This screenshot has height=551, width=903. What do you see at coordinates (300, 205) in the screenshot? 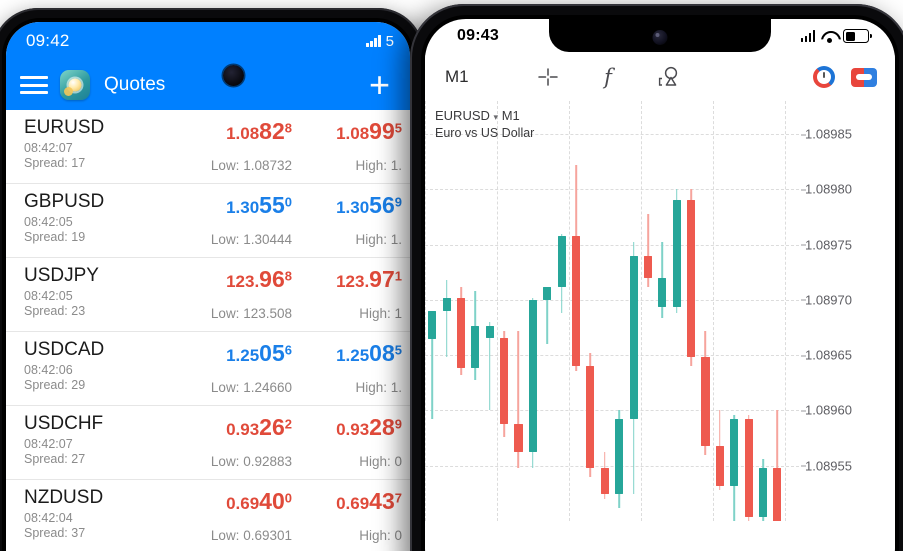
I see `quote-prices: 1.30550 1.30569` at bounding box center [300, 205].